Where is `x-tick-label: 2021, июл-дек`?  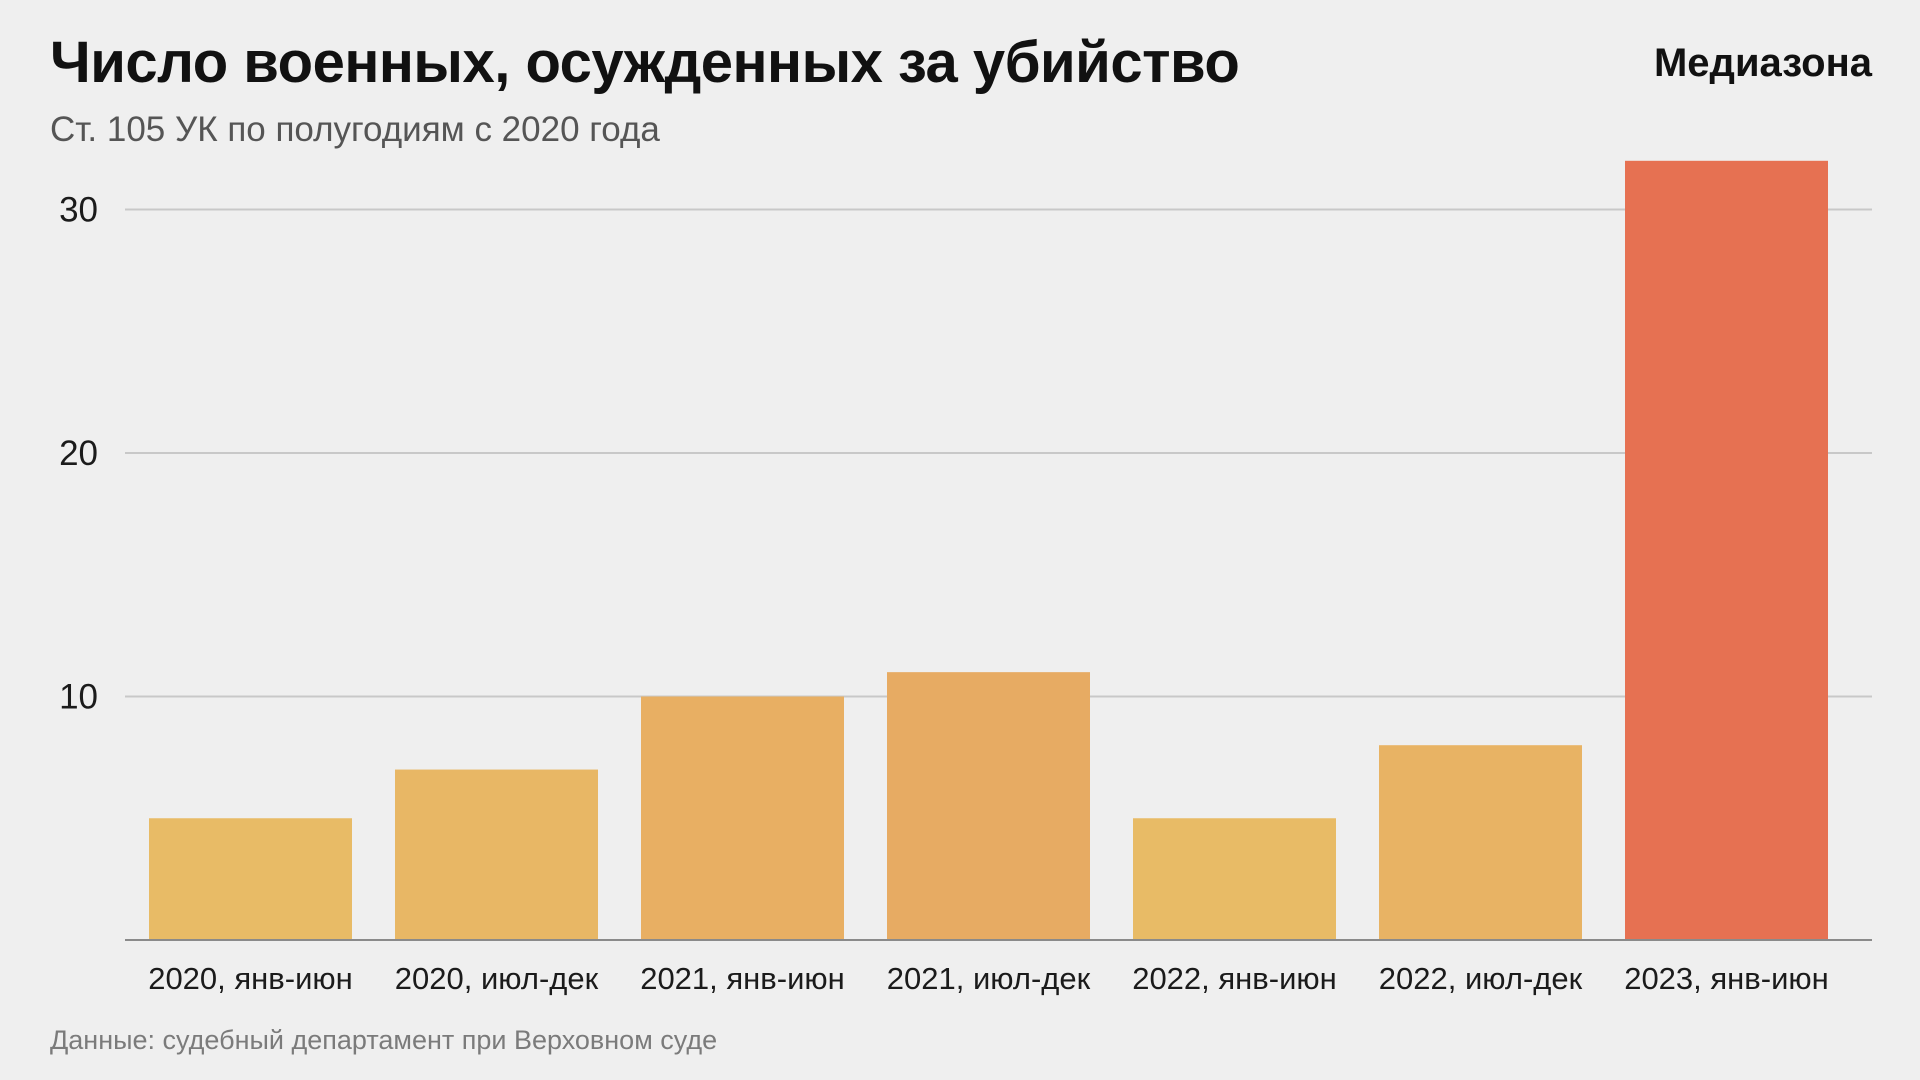
x-tick-label: 2021, июл-дек is located at coordinates (989, 978).